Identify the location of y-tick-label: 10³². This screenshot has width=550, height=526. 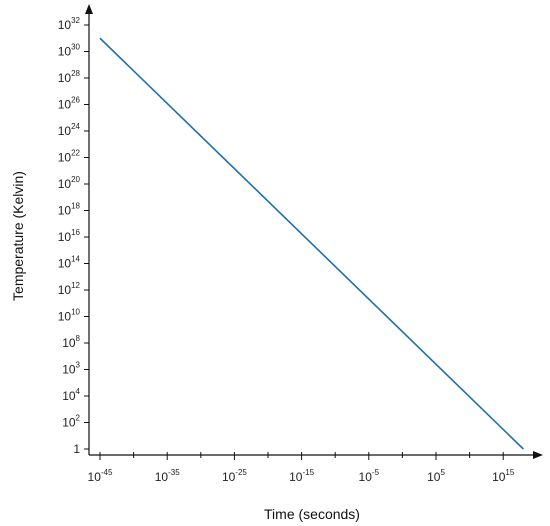
(69, 24).